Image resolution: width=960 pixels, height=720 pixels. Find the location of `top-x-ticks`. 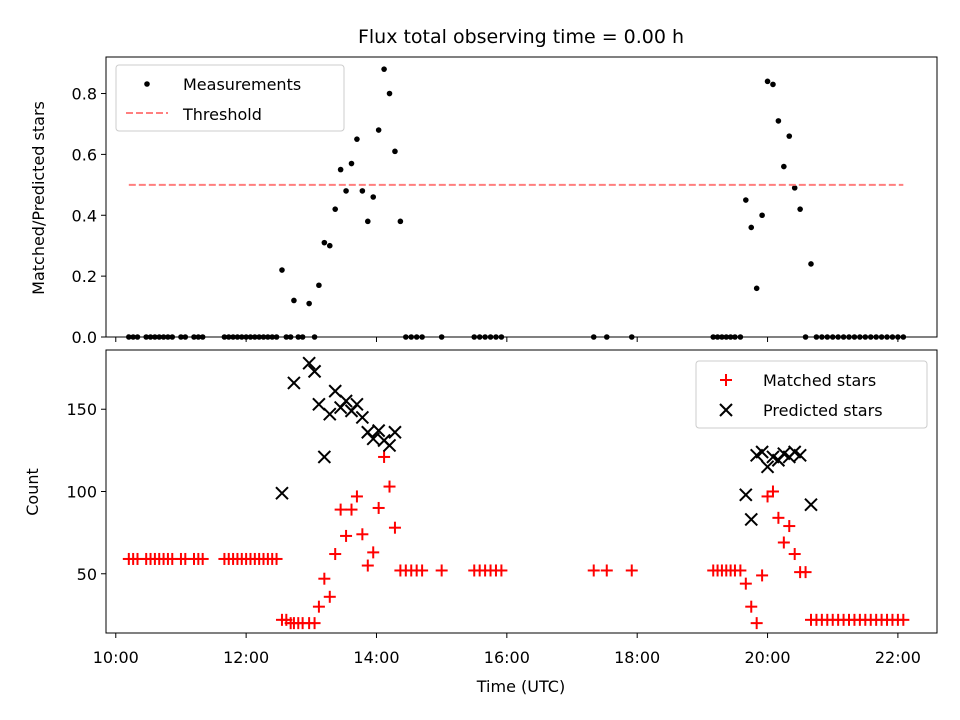

top-x-ticks is located at coordinates (507, 339).